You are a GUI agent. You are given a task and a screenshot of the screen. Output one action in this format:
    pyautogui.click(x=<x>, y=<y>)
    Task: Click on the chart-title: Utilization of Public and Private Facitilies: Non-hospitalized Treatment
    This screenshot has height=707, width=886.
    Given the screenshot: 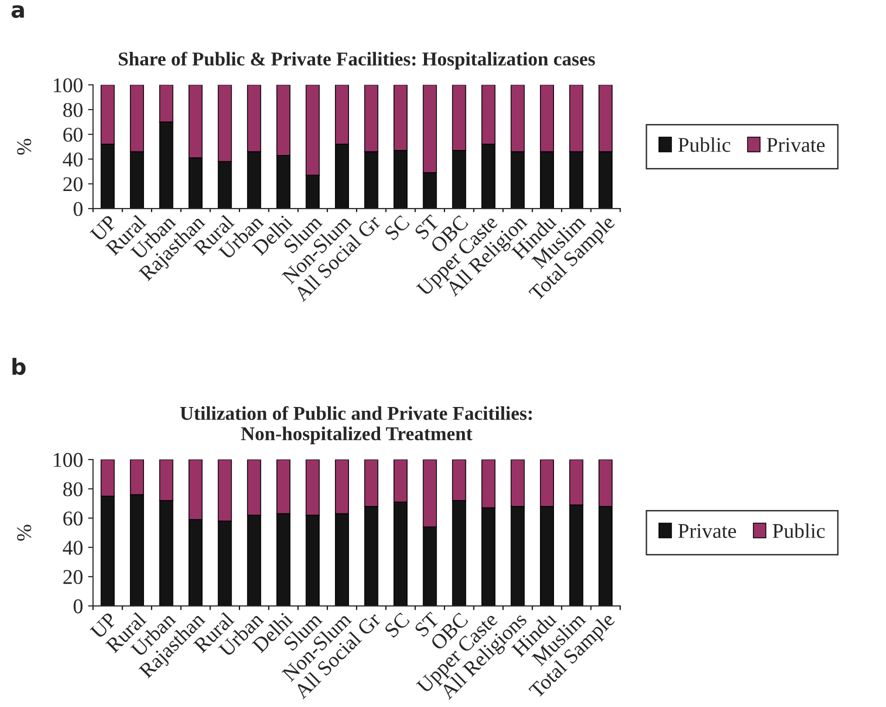 What is the action you would take?
    pyautogui.click(x=356, y=425)
    